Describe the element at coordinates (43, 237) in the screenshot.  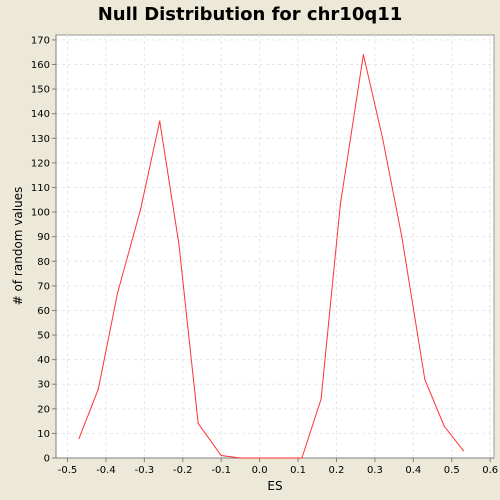
I see `y-tick-label: 90` at that location.